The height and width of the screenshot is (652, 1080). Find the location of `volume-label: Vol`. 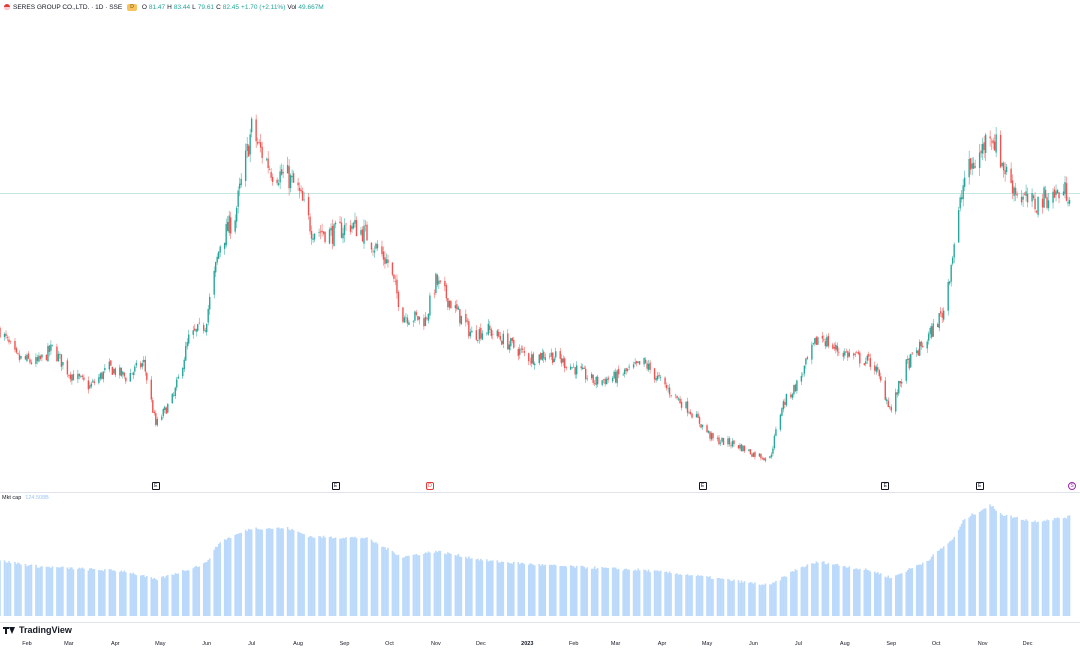

volume-label: Vol is located at coordinates (292, 7).